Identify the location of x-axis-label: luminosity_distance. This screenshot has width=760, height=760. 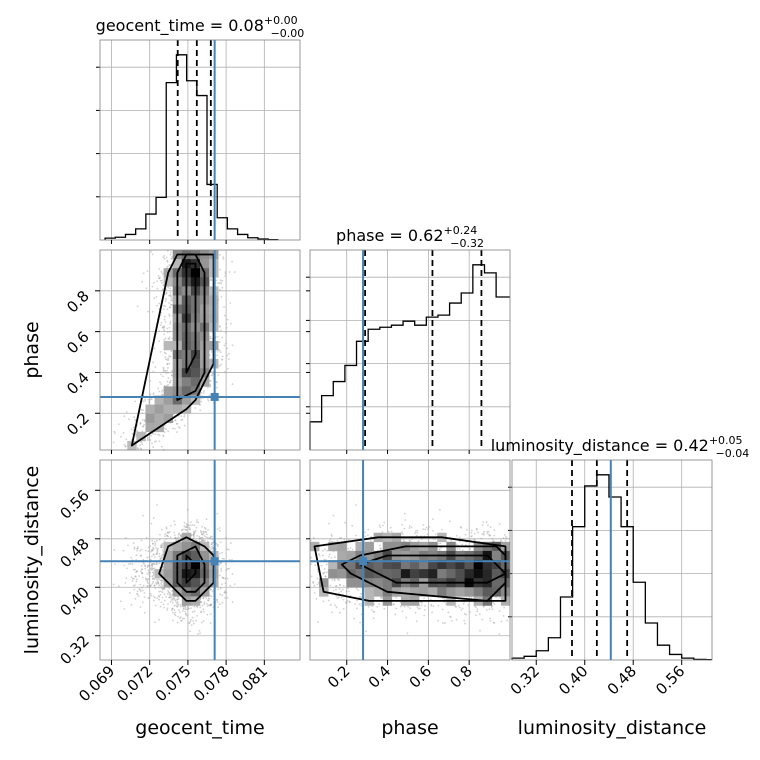
(612, 728).